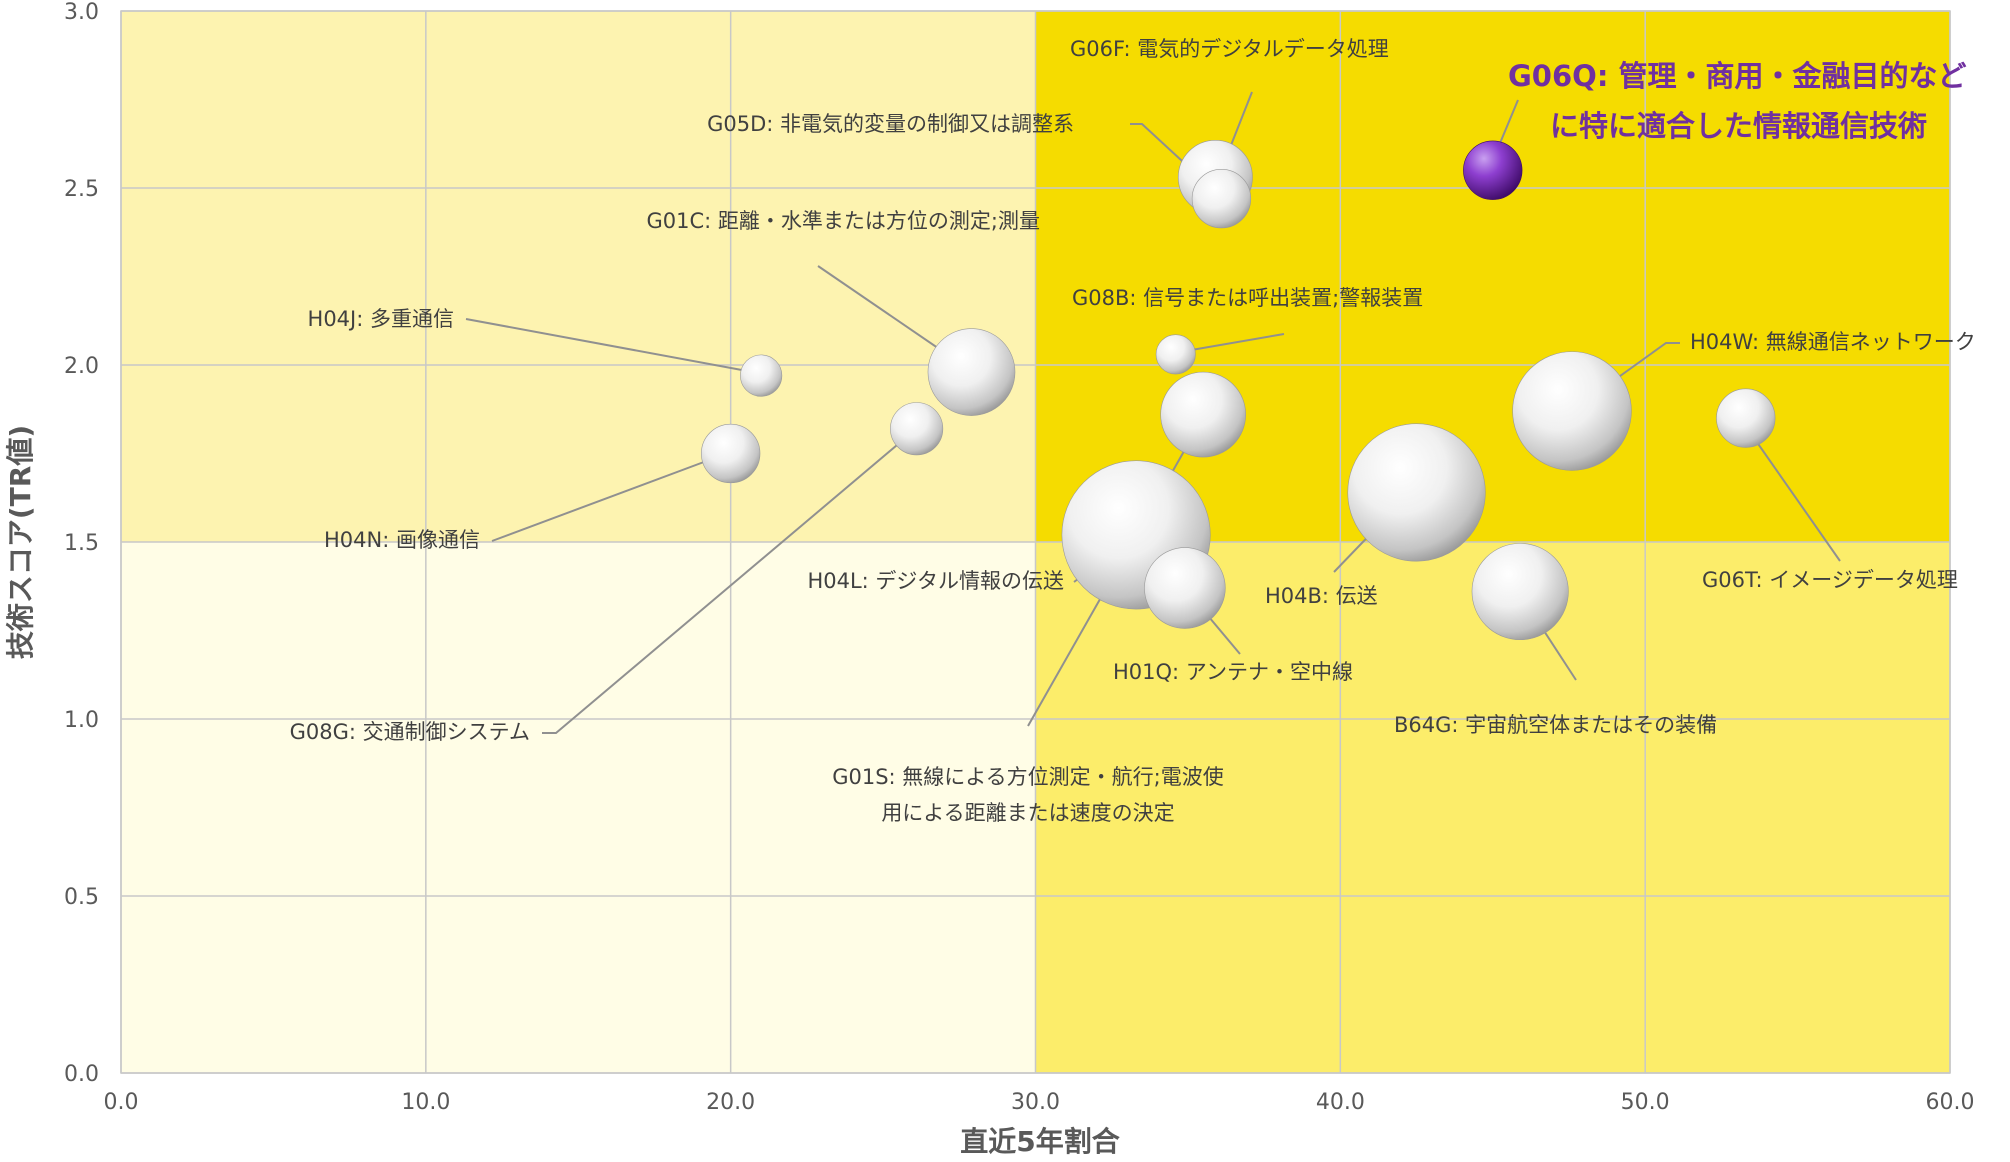 Image resolution: width=2010 pixels, height=1162 pixels. Describe the element at coordinates (81, 1074) in the screenshot. I see `y-tick-label: 0.0` at that location.